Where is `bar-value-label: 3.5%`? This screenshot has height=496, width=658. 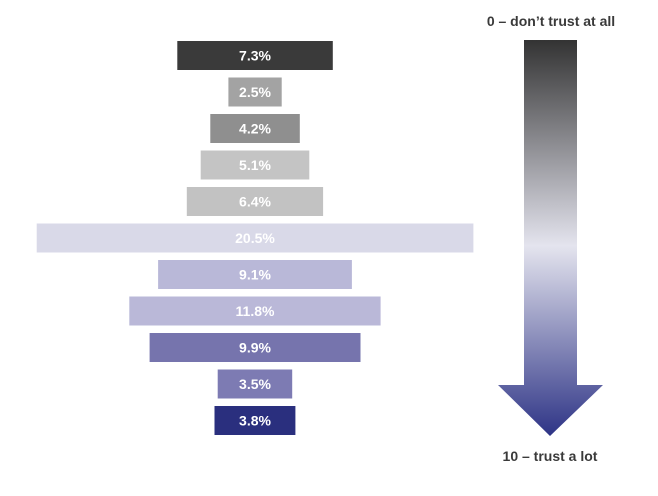 bar-value-label: 3.5% is located at coordinates (255, 384).